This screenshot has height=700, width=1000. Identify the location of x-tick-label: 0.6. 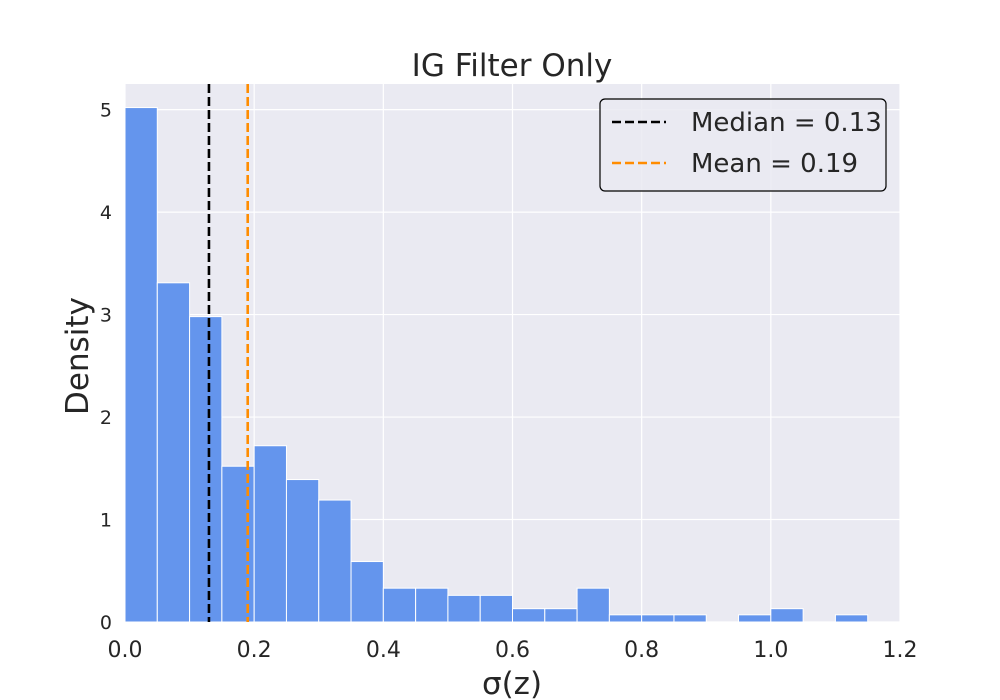
(512, 650).